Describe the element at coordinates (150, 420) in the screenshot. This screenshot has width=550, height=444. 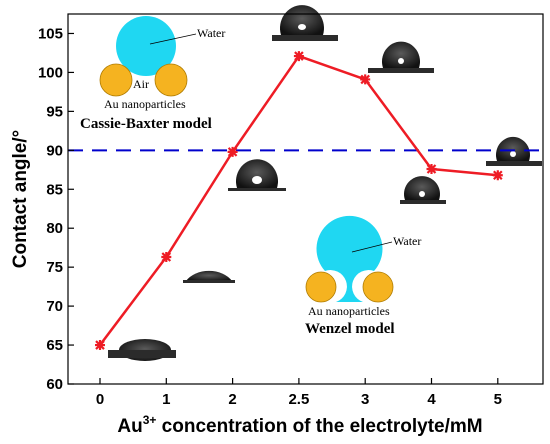
I see `x-axis-title-superscript: 3+` at that location.